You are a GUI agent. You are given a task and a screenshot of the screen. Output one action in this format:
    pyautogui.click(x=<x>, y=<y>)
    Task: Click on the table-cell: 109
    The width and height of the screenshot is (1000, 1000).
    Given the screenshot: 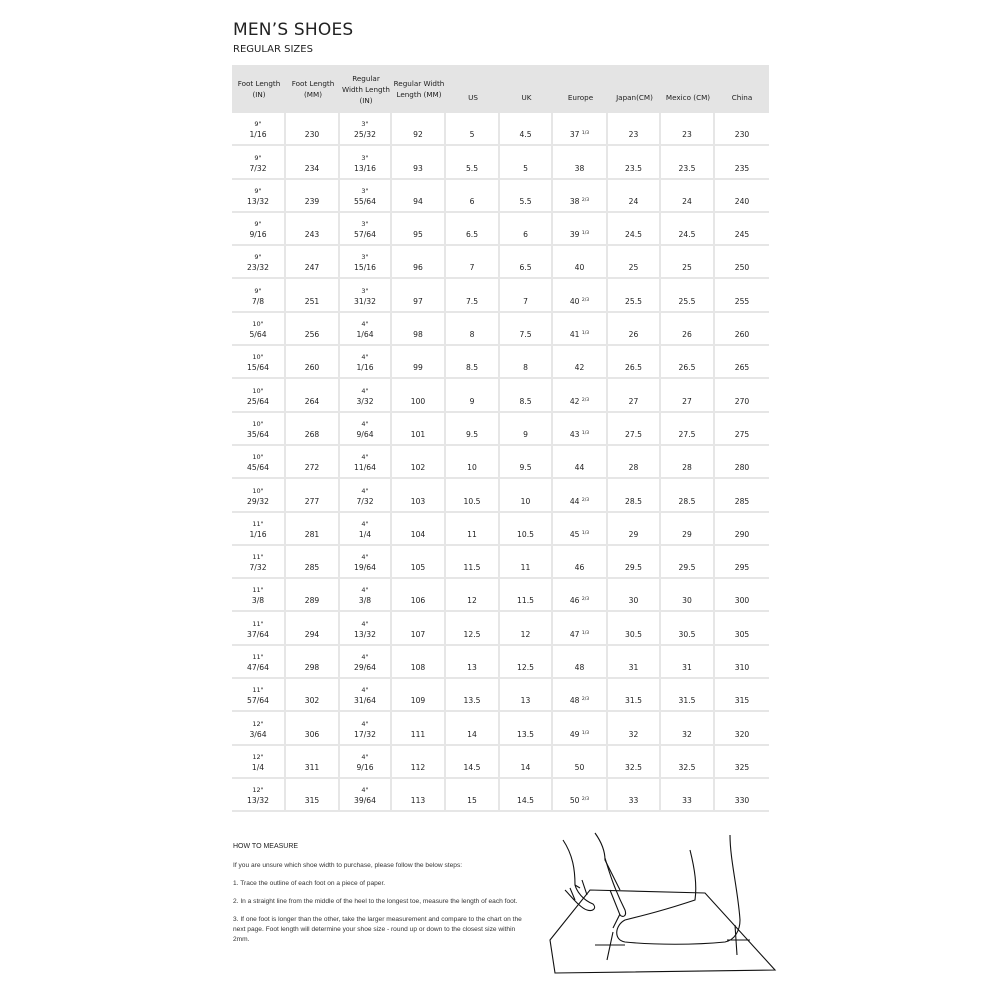 What is the action you would take?
    pyautogui.click(x=419, y=696)
    